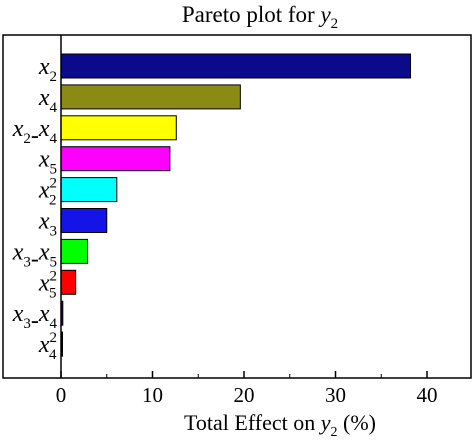 This screenshot has width=474, height=443. Describe the element at coordinates (61, 395) in the screenshot. I see `x-tick-label-0: 0` at that location.